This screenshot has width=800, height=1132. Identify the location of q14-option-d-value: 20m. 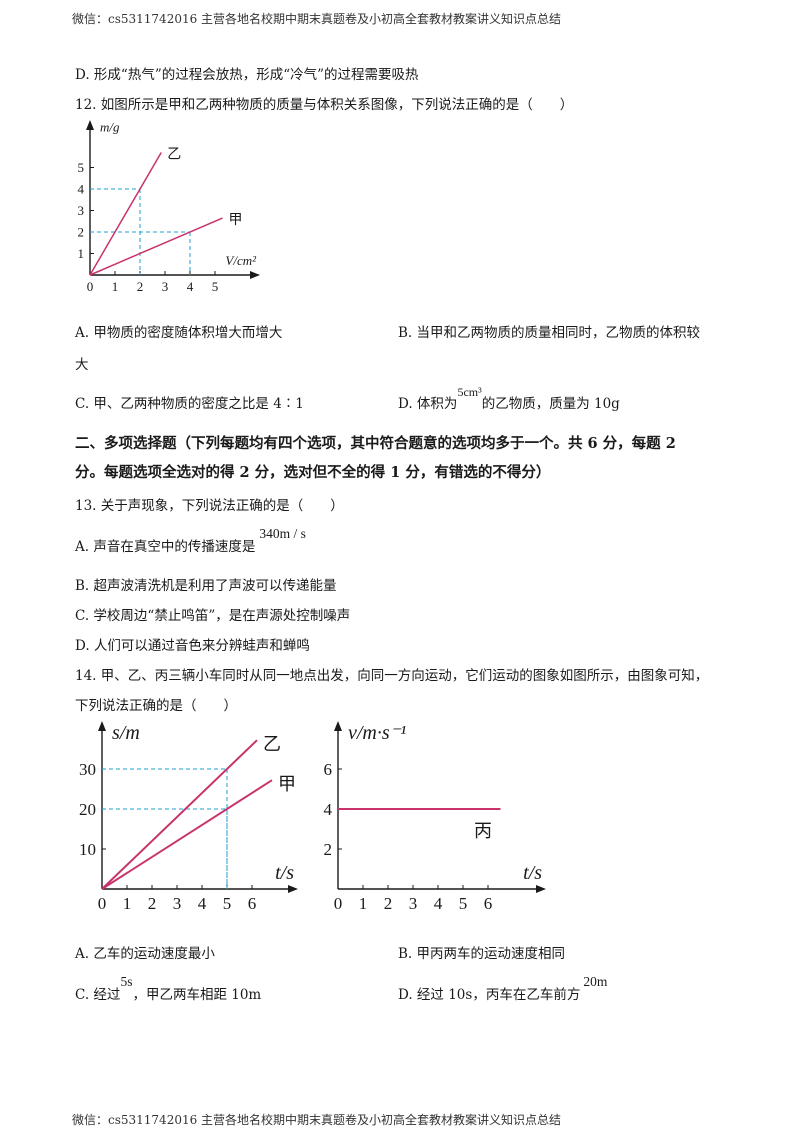
(595, 981).